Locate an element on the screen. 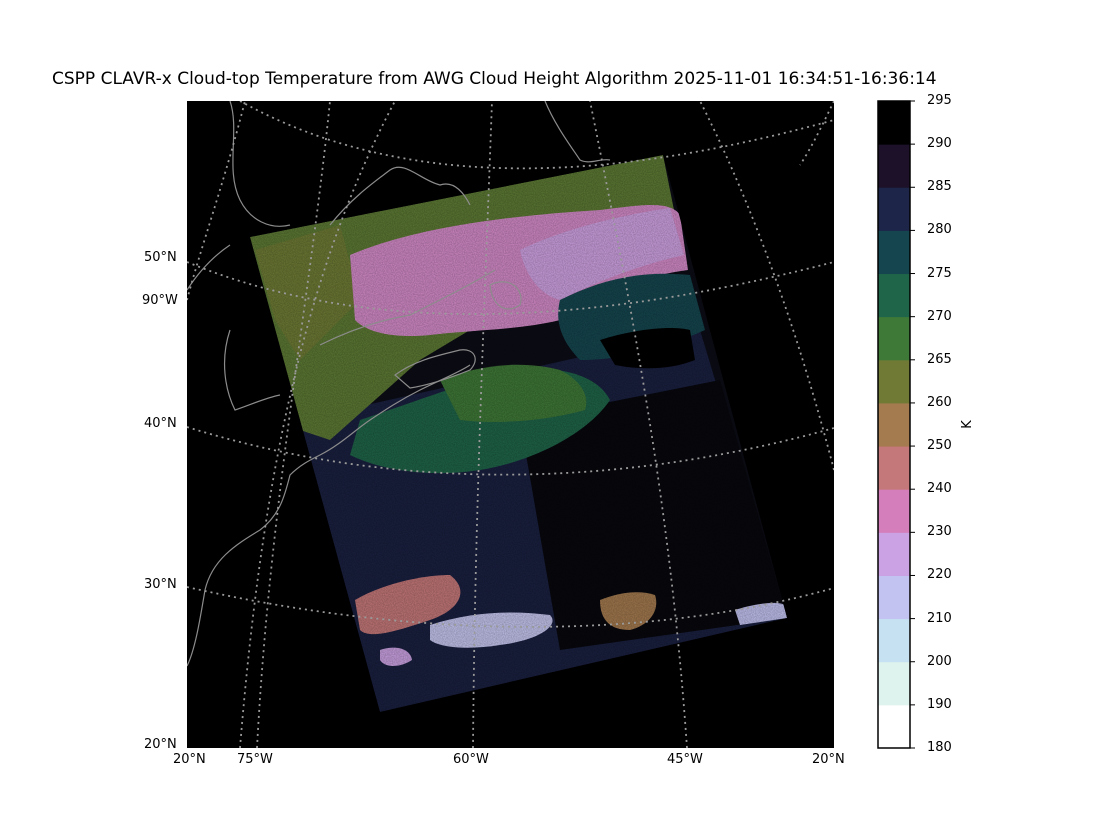  coastline-nova-scotia is located at coordinates (435, 369).